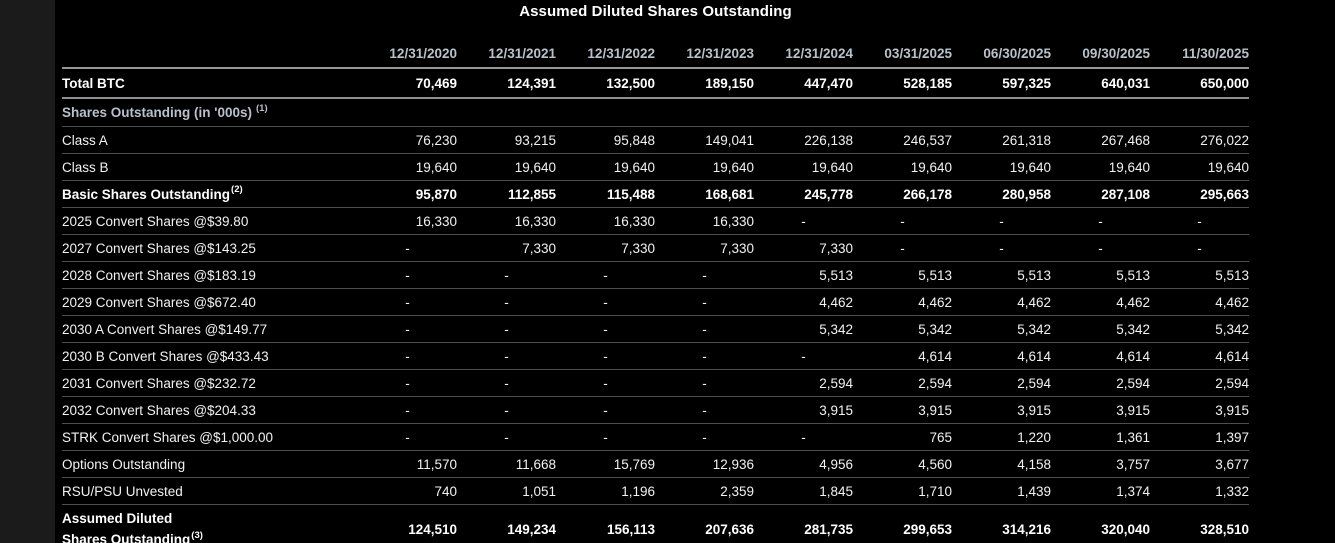  Describe the element at coordinates (605, 54) in the screenshot. I see `column-header-date: 12/31/2022` at that location.